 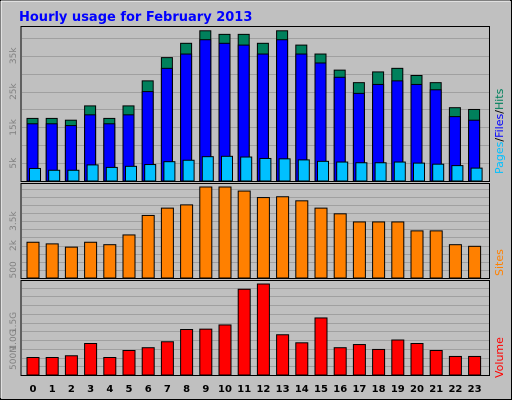 I want to click on x-tick-label: 5, so click(x=129, y=389).